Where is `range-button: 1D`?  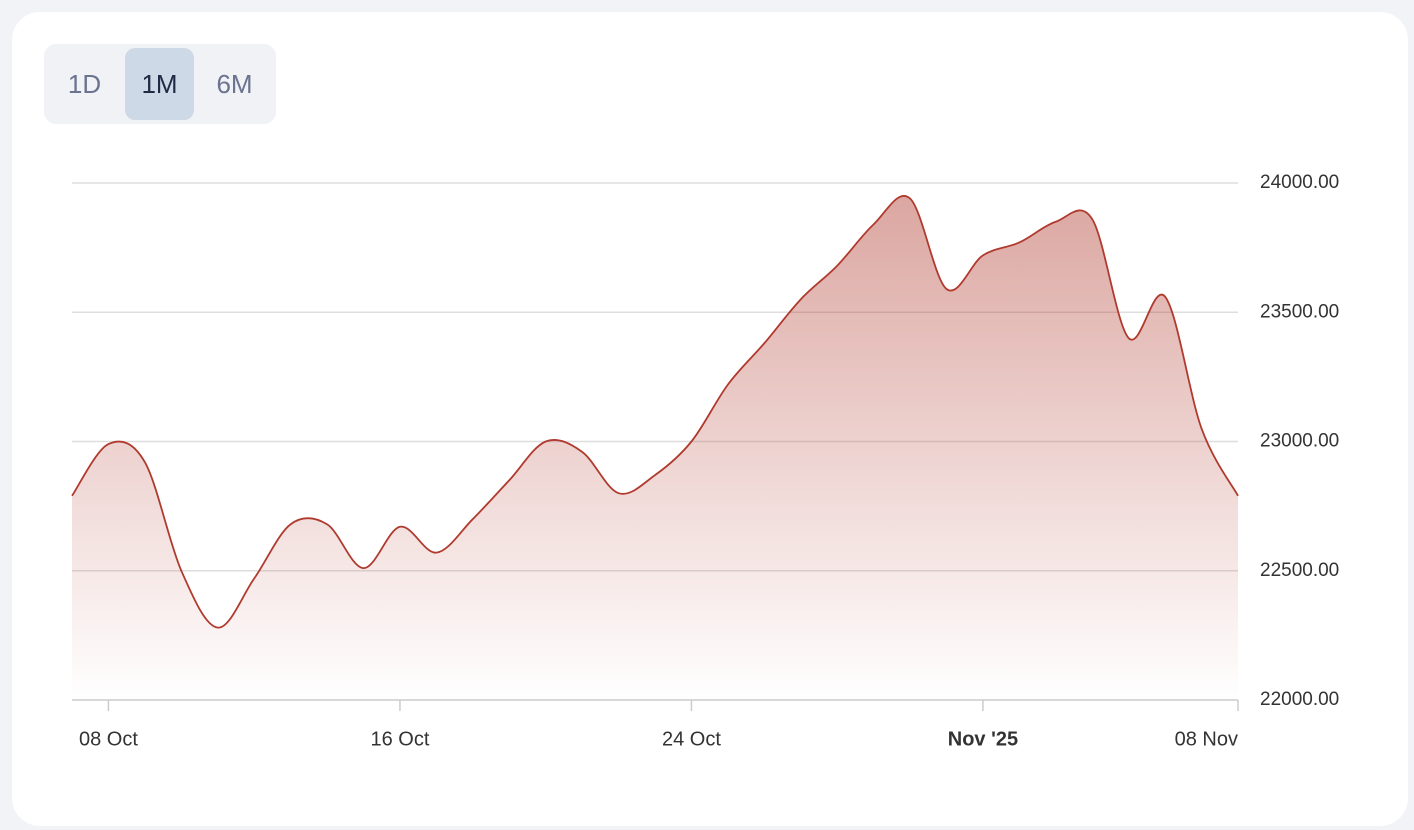 range-button: 1D is located at coordinates (84, 83).